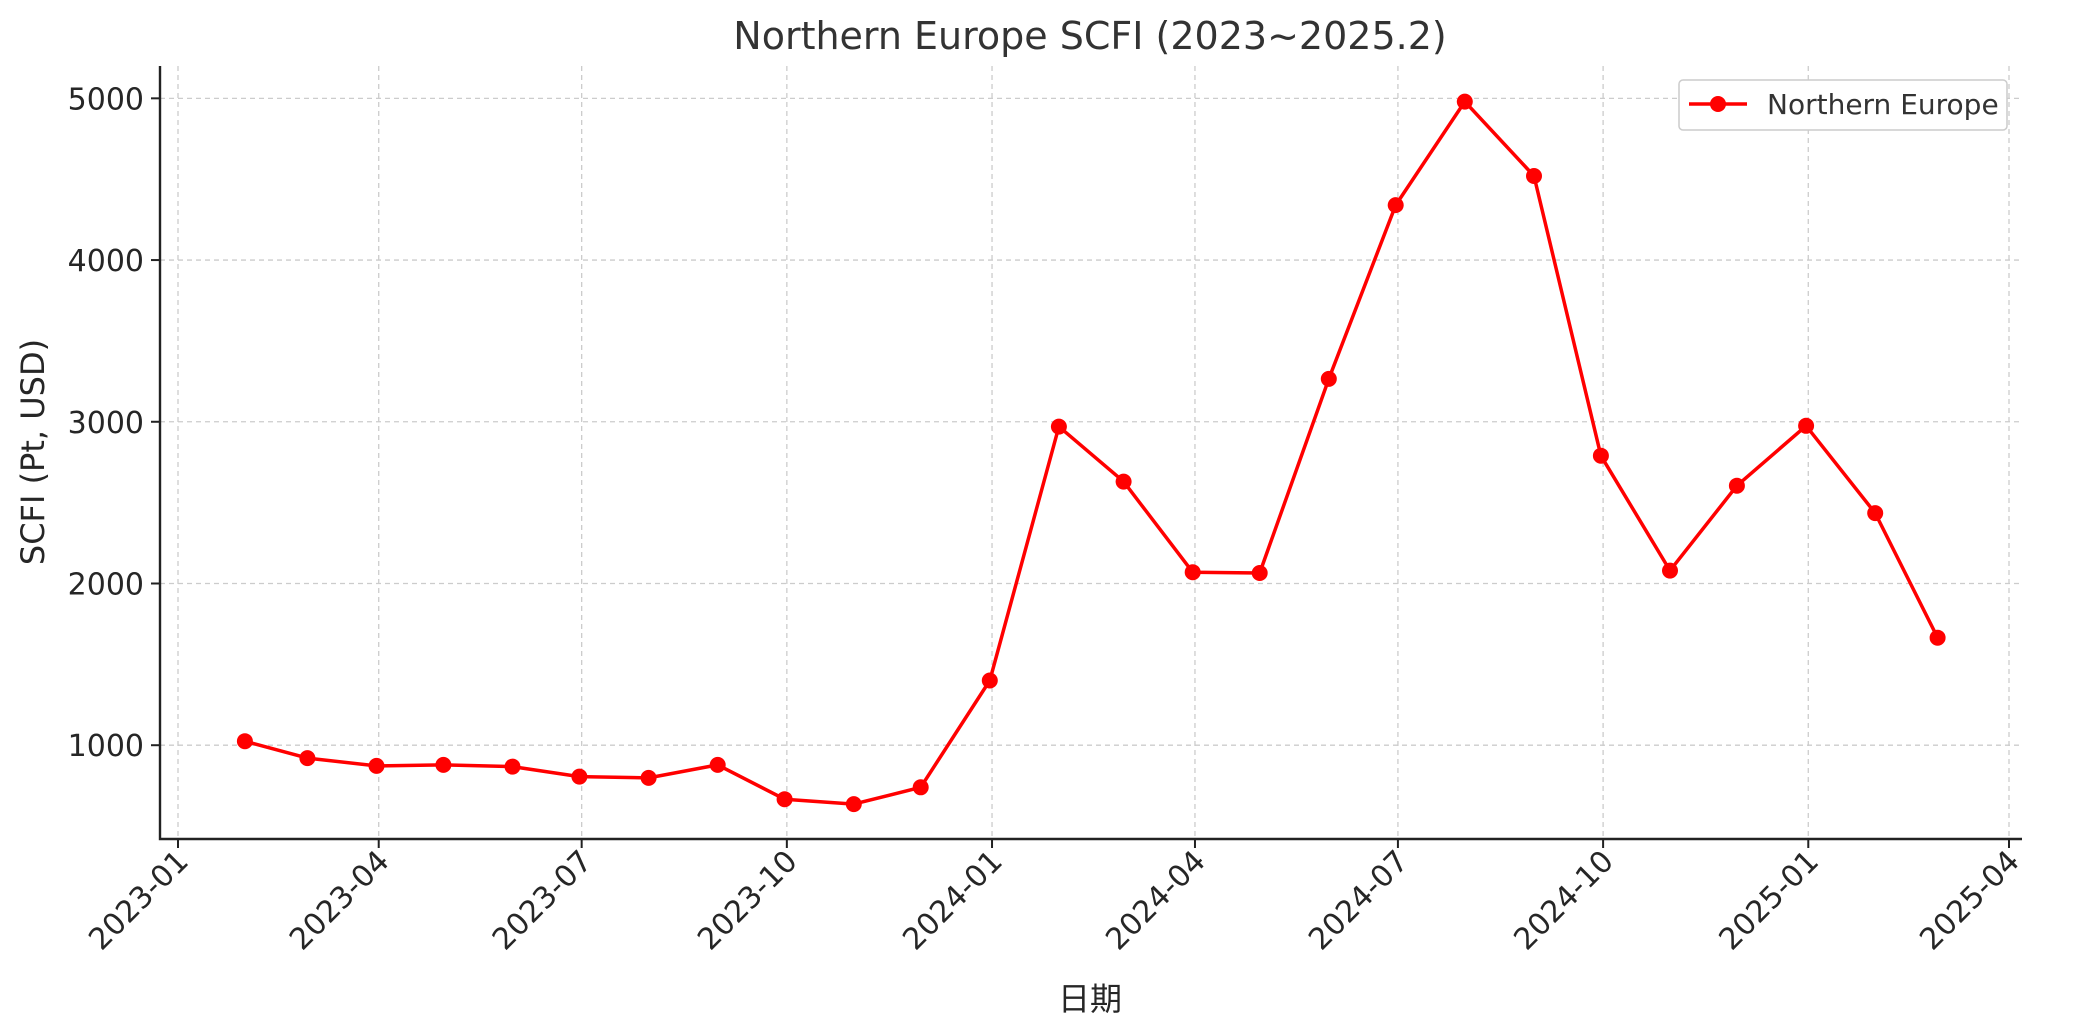 Image resolution: width=2086 pixels, height=1032 pixels. I want to click on legend-box, so click(1843, 105).